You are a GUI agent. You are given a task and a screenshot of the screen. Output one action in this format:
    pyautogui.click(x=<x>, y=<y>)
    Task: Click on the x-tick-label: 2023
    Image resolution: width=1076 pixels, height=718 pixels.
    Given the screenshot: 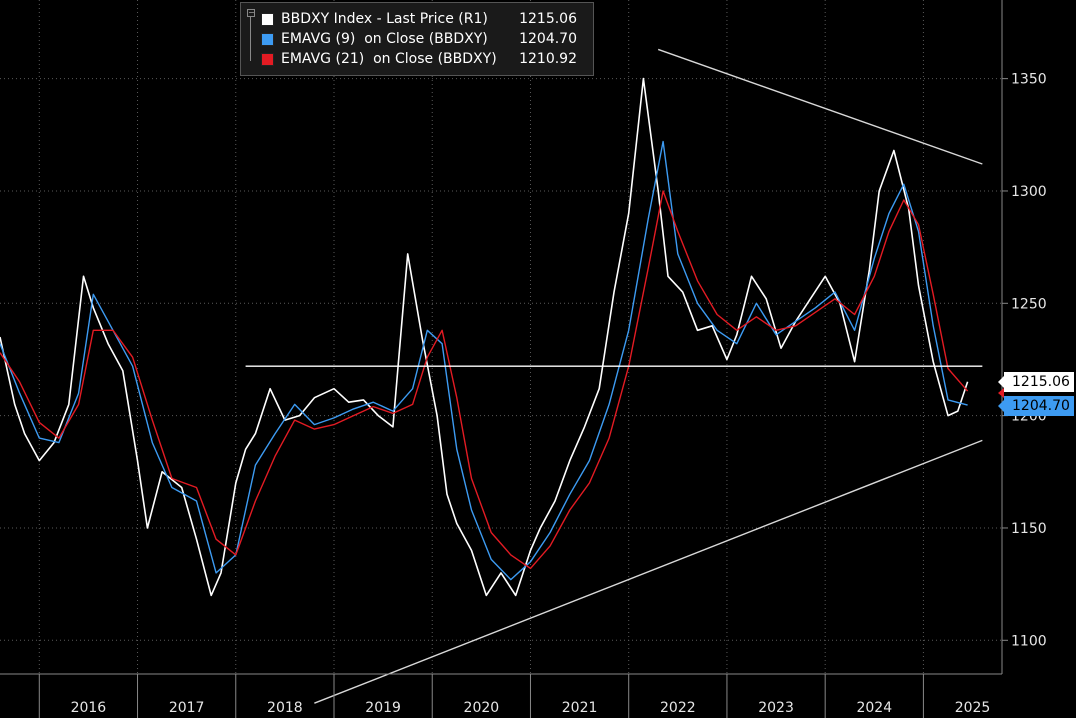 What is the action you would take?
    pyautogui.click(x=776, y=708)
    